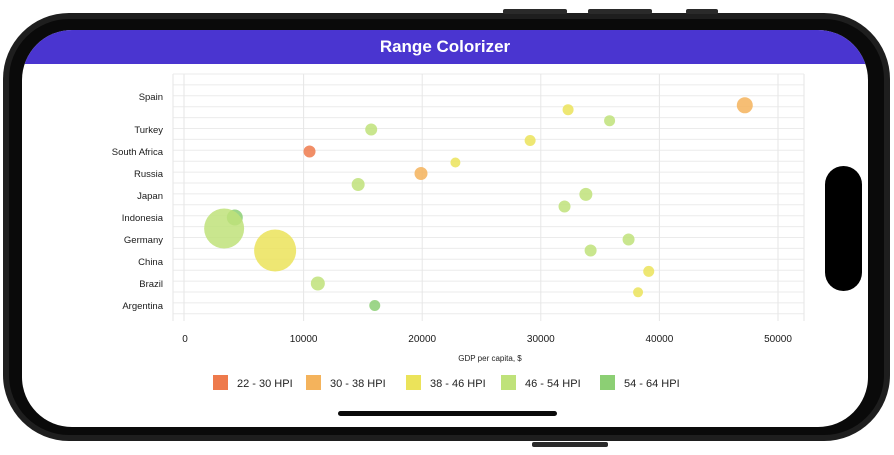  Describe the element at coordinates (659, 339) in the screenshot. I see `x-tick-label: 40000` at that location.